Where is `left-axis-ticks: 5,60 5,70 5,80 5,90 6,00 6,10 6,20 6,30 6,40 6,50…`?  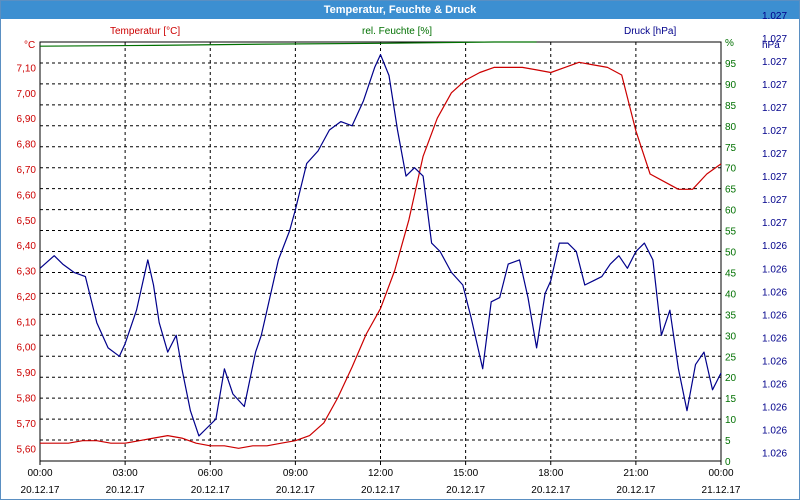
left-axis-ticks: 5,60 5,70 5,80 5,90 6,00 6,10 6,20 6,30 6,40 6,50… is located at coordinates (27, 259).